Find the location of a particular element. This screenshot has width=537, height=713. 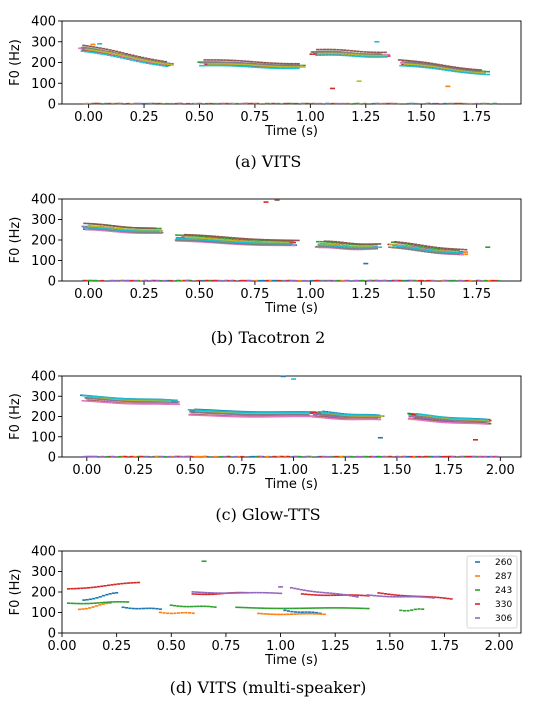

legend-label: 287 is located at coordinates (503, 577).